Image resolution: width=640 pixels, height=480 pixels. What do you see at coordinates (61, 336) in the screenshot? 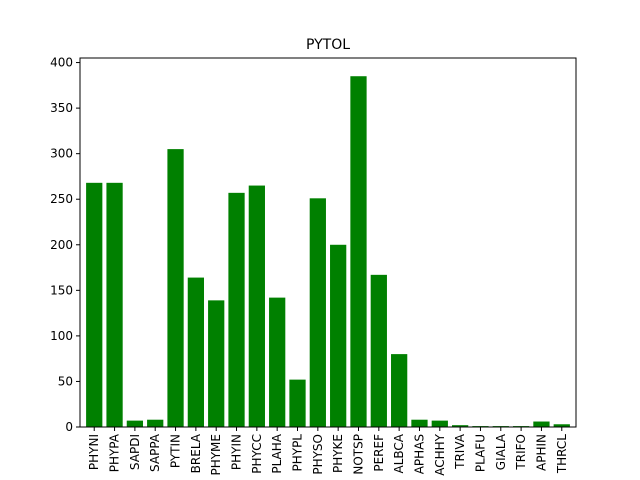
I see `y-tick-label: 100` at bounding box center [61, 336].